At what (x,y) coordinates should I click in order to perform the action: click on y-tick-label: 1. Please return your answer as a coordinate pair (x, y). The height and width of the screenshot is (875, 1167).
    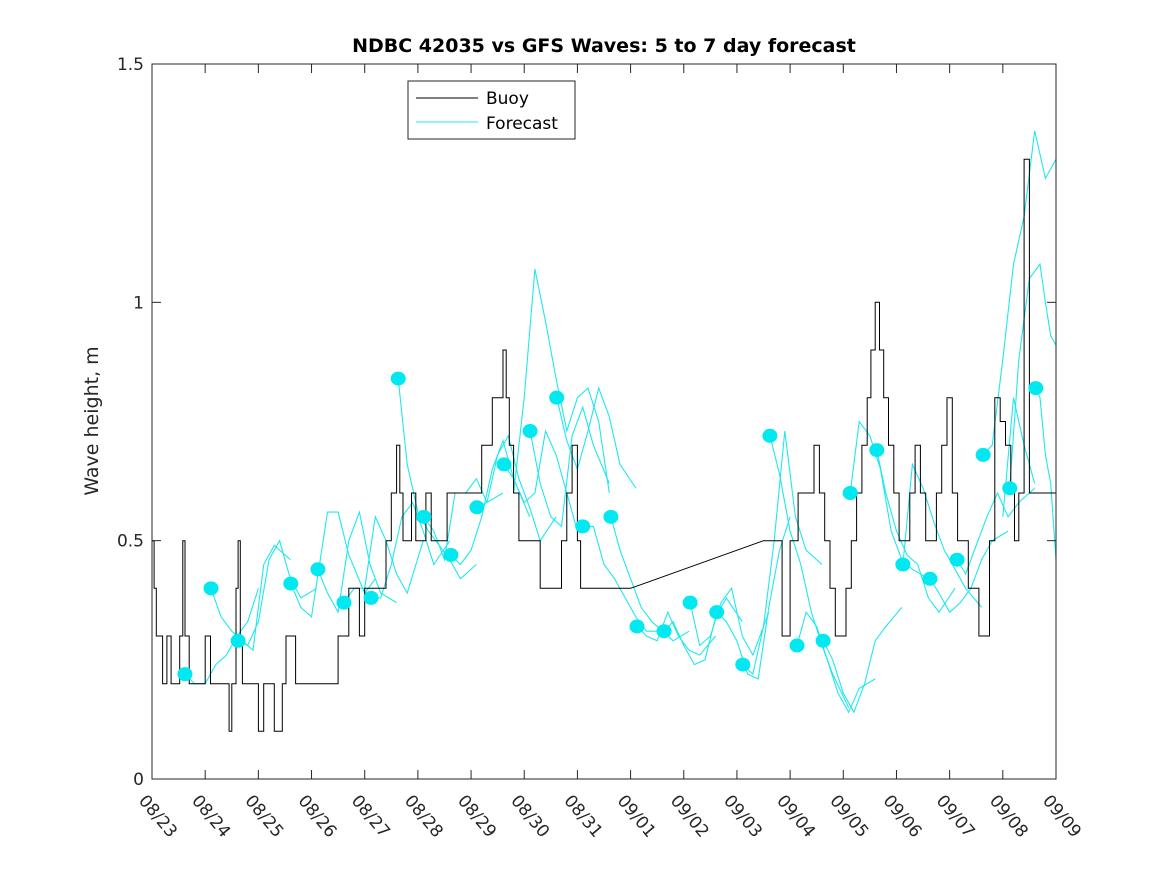
    Looking at the image, I should click on (138, 303).